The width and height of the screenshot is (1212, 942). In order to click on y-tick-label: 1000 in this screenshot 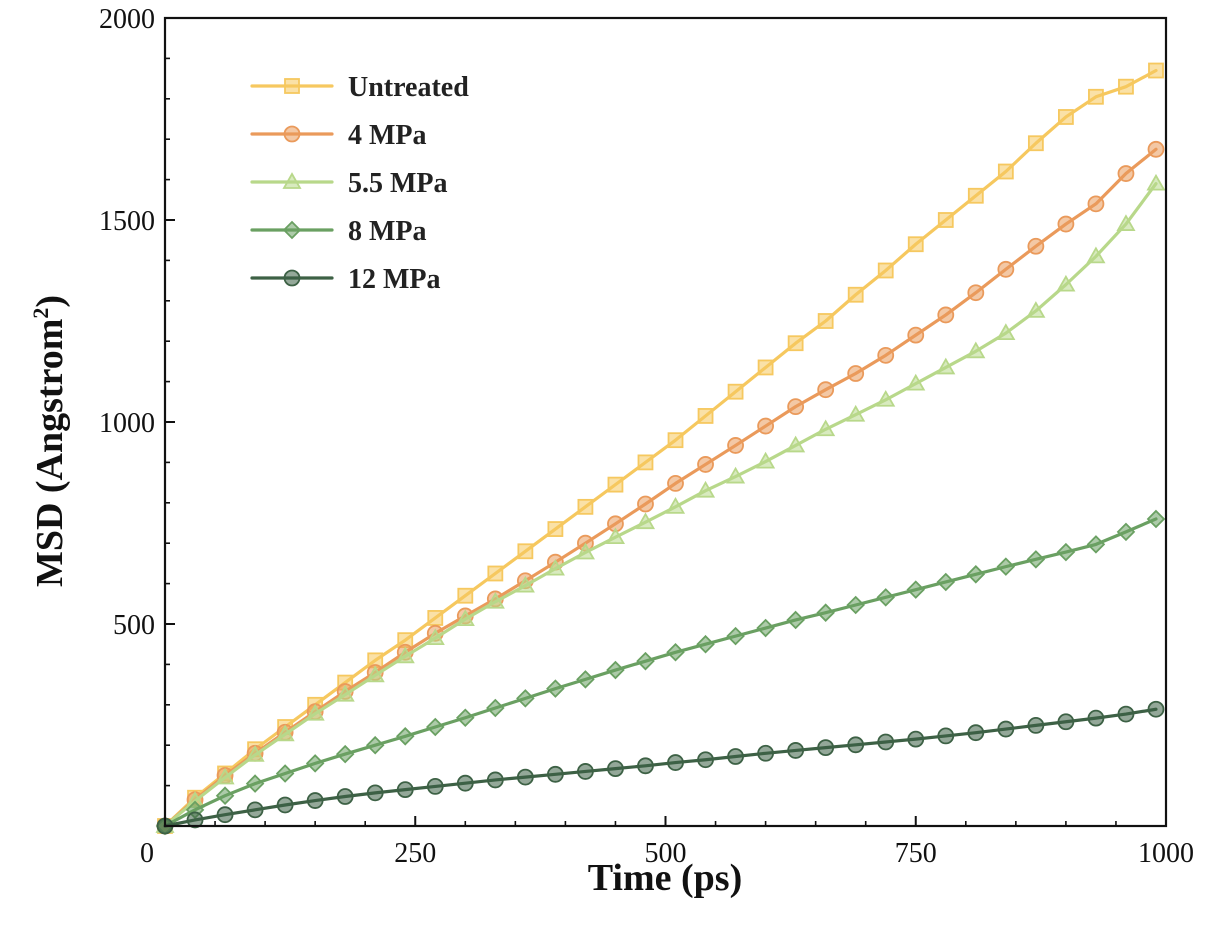, I will do `click(127, 423)`.